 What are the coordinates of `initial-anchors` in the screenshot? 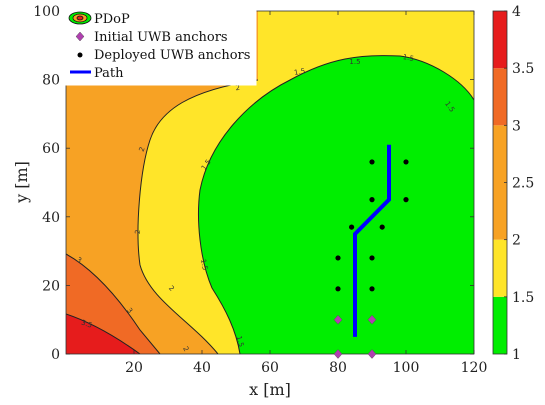 It's located at (355, 336).